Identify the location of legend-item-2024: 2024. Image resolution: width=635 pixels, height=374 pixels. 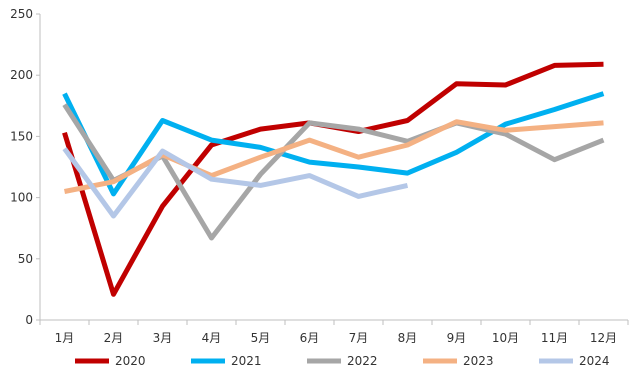
(574, 361).